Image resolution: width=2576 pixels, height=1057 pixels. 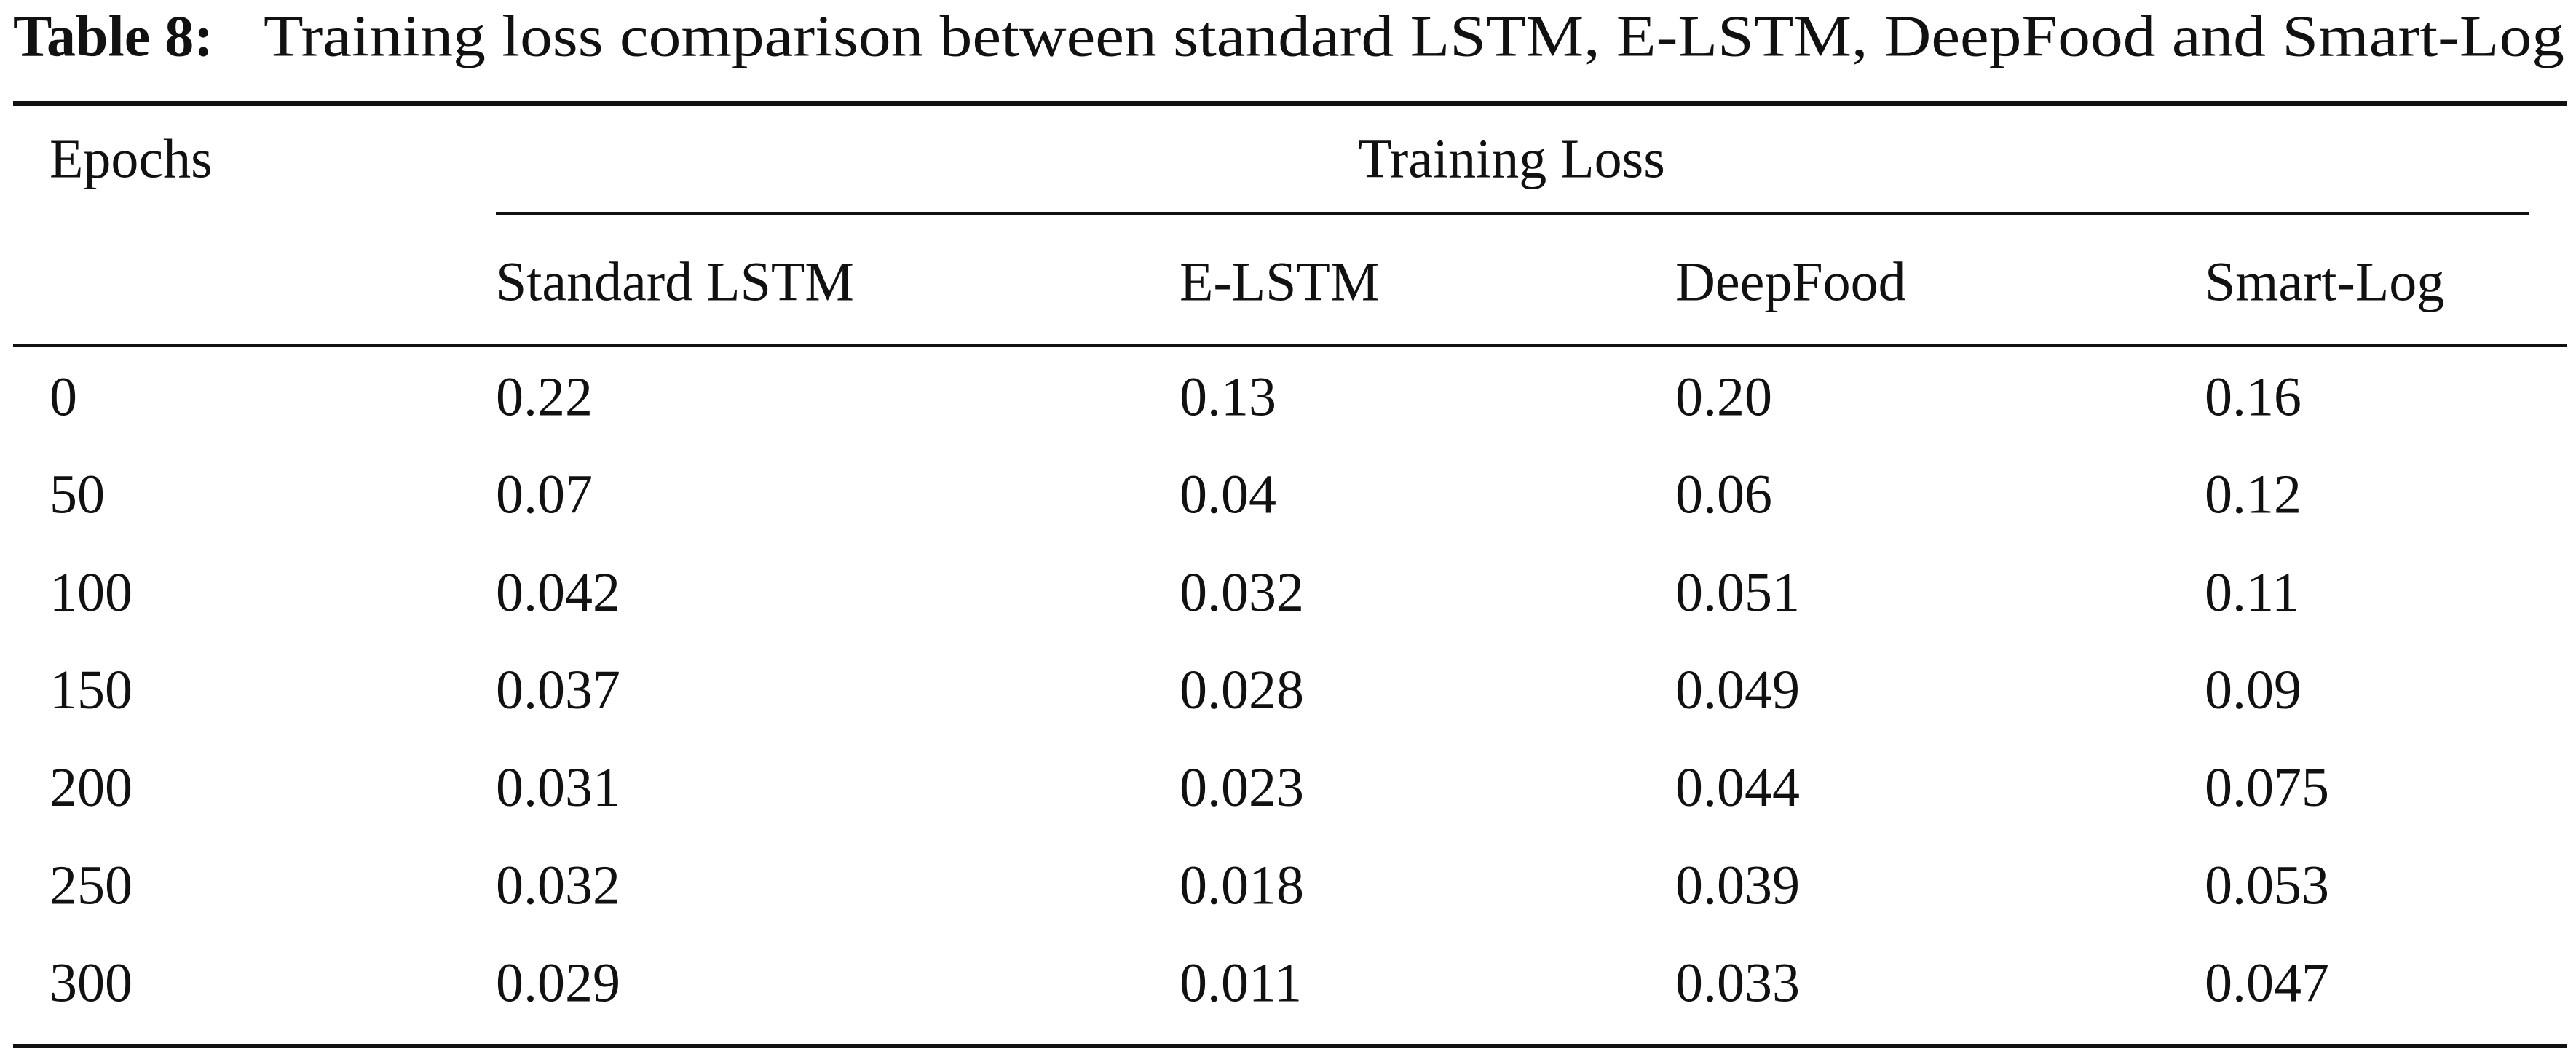 I want to click on loss-cell: 0.029, so click(x=558, y=984).